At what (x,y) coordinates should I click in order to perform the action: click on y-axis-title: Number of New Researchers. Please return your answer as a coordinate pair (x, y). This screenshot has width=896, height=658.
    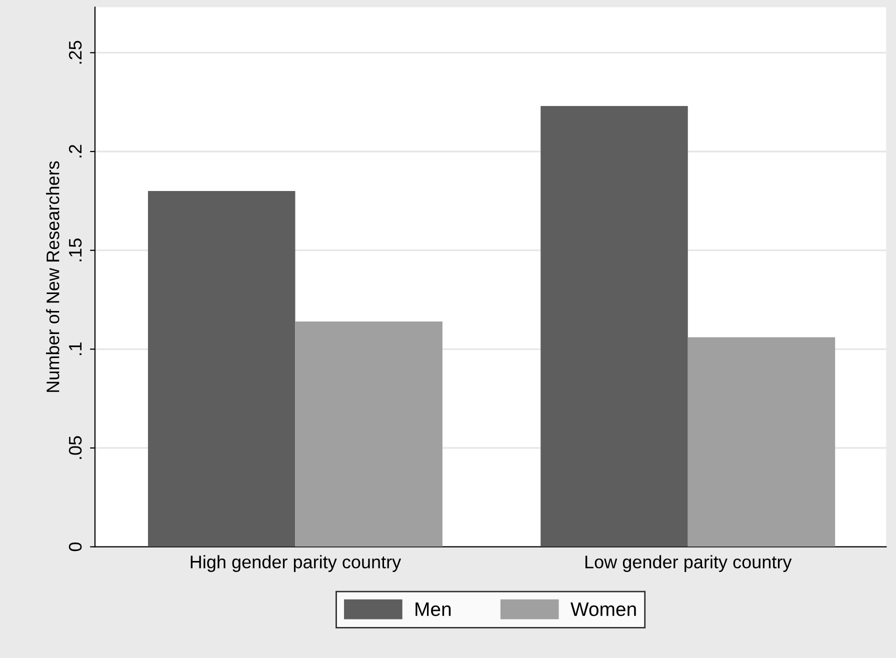
    Looking at the image, I should click on (53, 276).